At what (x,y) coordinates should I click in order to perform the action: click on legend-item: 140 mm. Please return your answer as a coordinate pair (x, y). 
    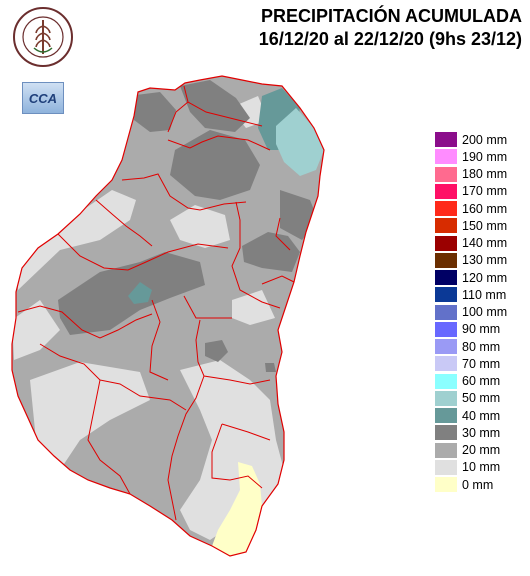
    Looking at the image, I should click on (471, 243).